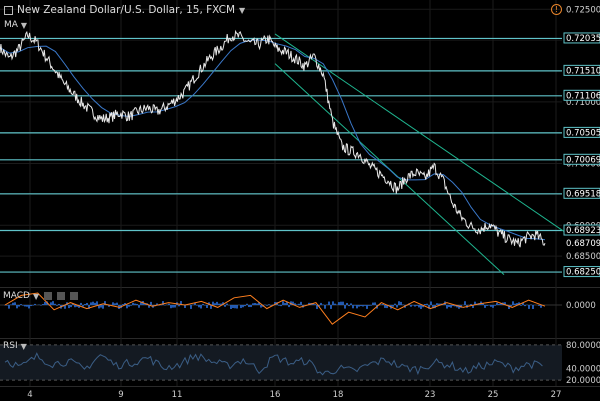 Image resolution: width=600 pixels, height=401 pixels. I want to click on collapse-icon, so click(8, 10).